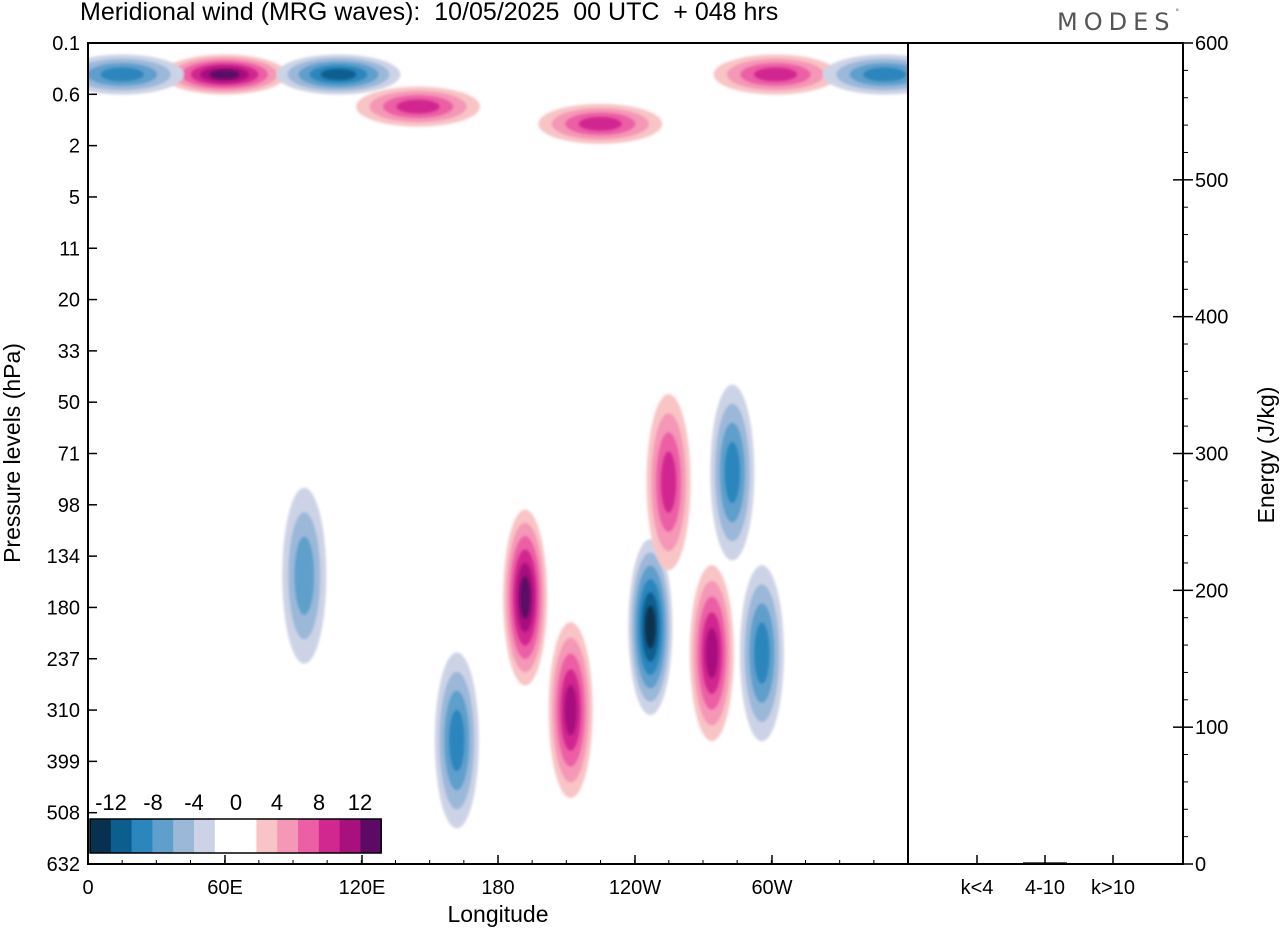  I want to click on x-tick-label: 120W, so click(635, 888).